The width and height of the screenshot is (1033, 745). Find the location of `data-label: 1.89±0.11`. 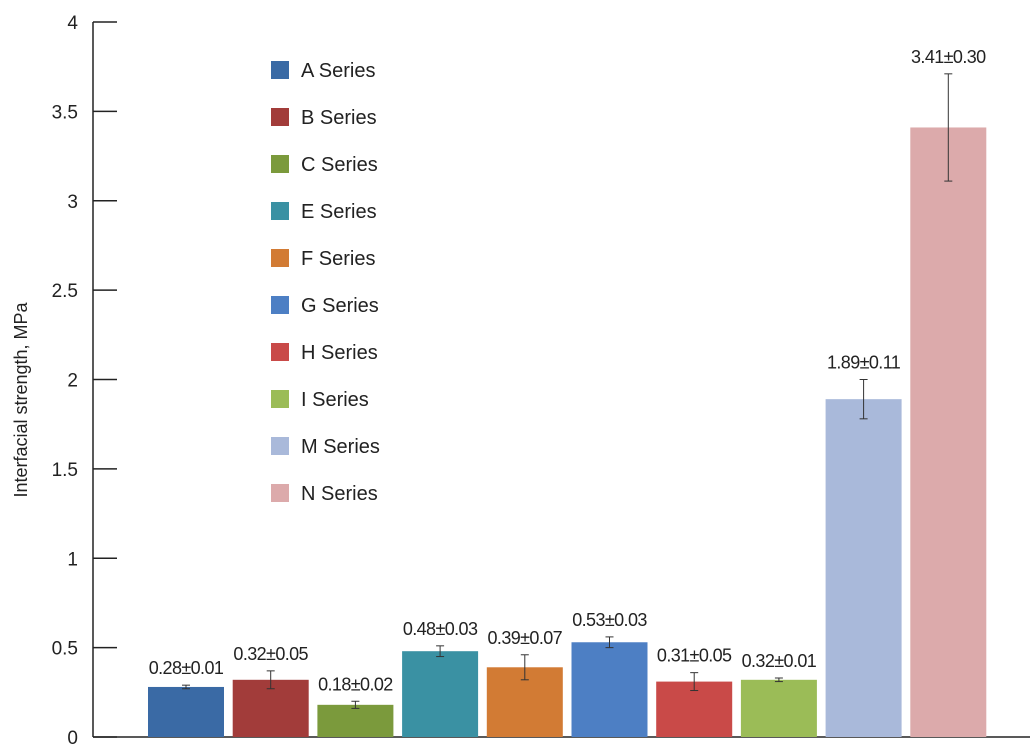

data-label: 1.89±0.11 is located at coordinates (864, 363).